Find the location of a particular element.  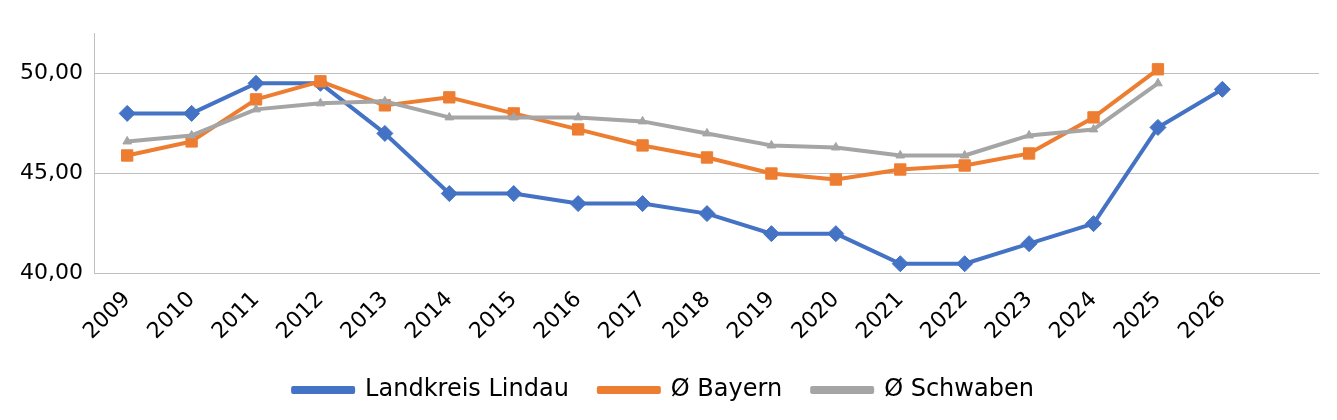

legend-label: Ø Schwaben is located at coordinates (959, 388).